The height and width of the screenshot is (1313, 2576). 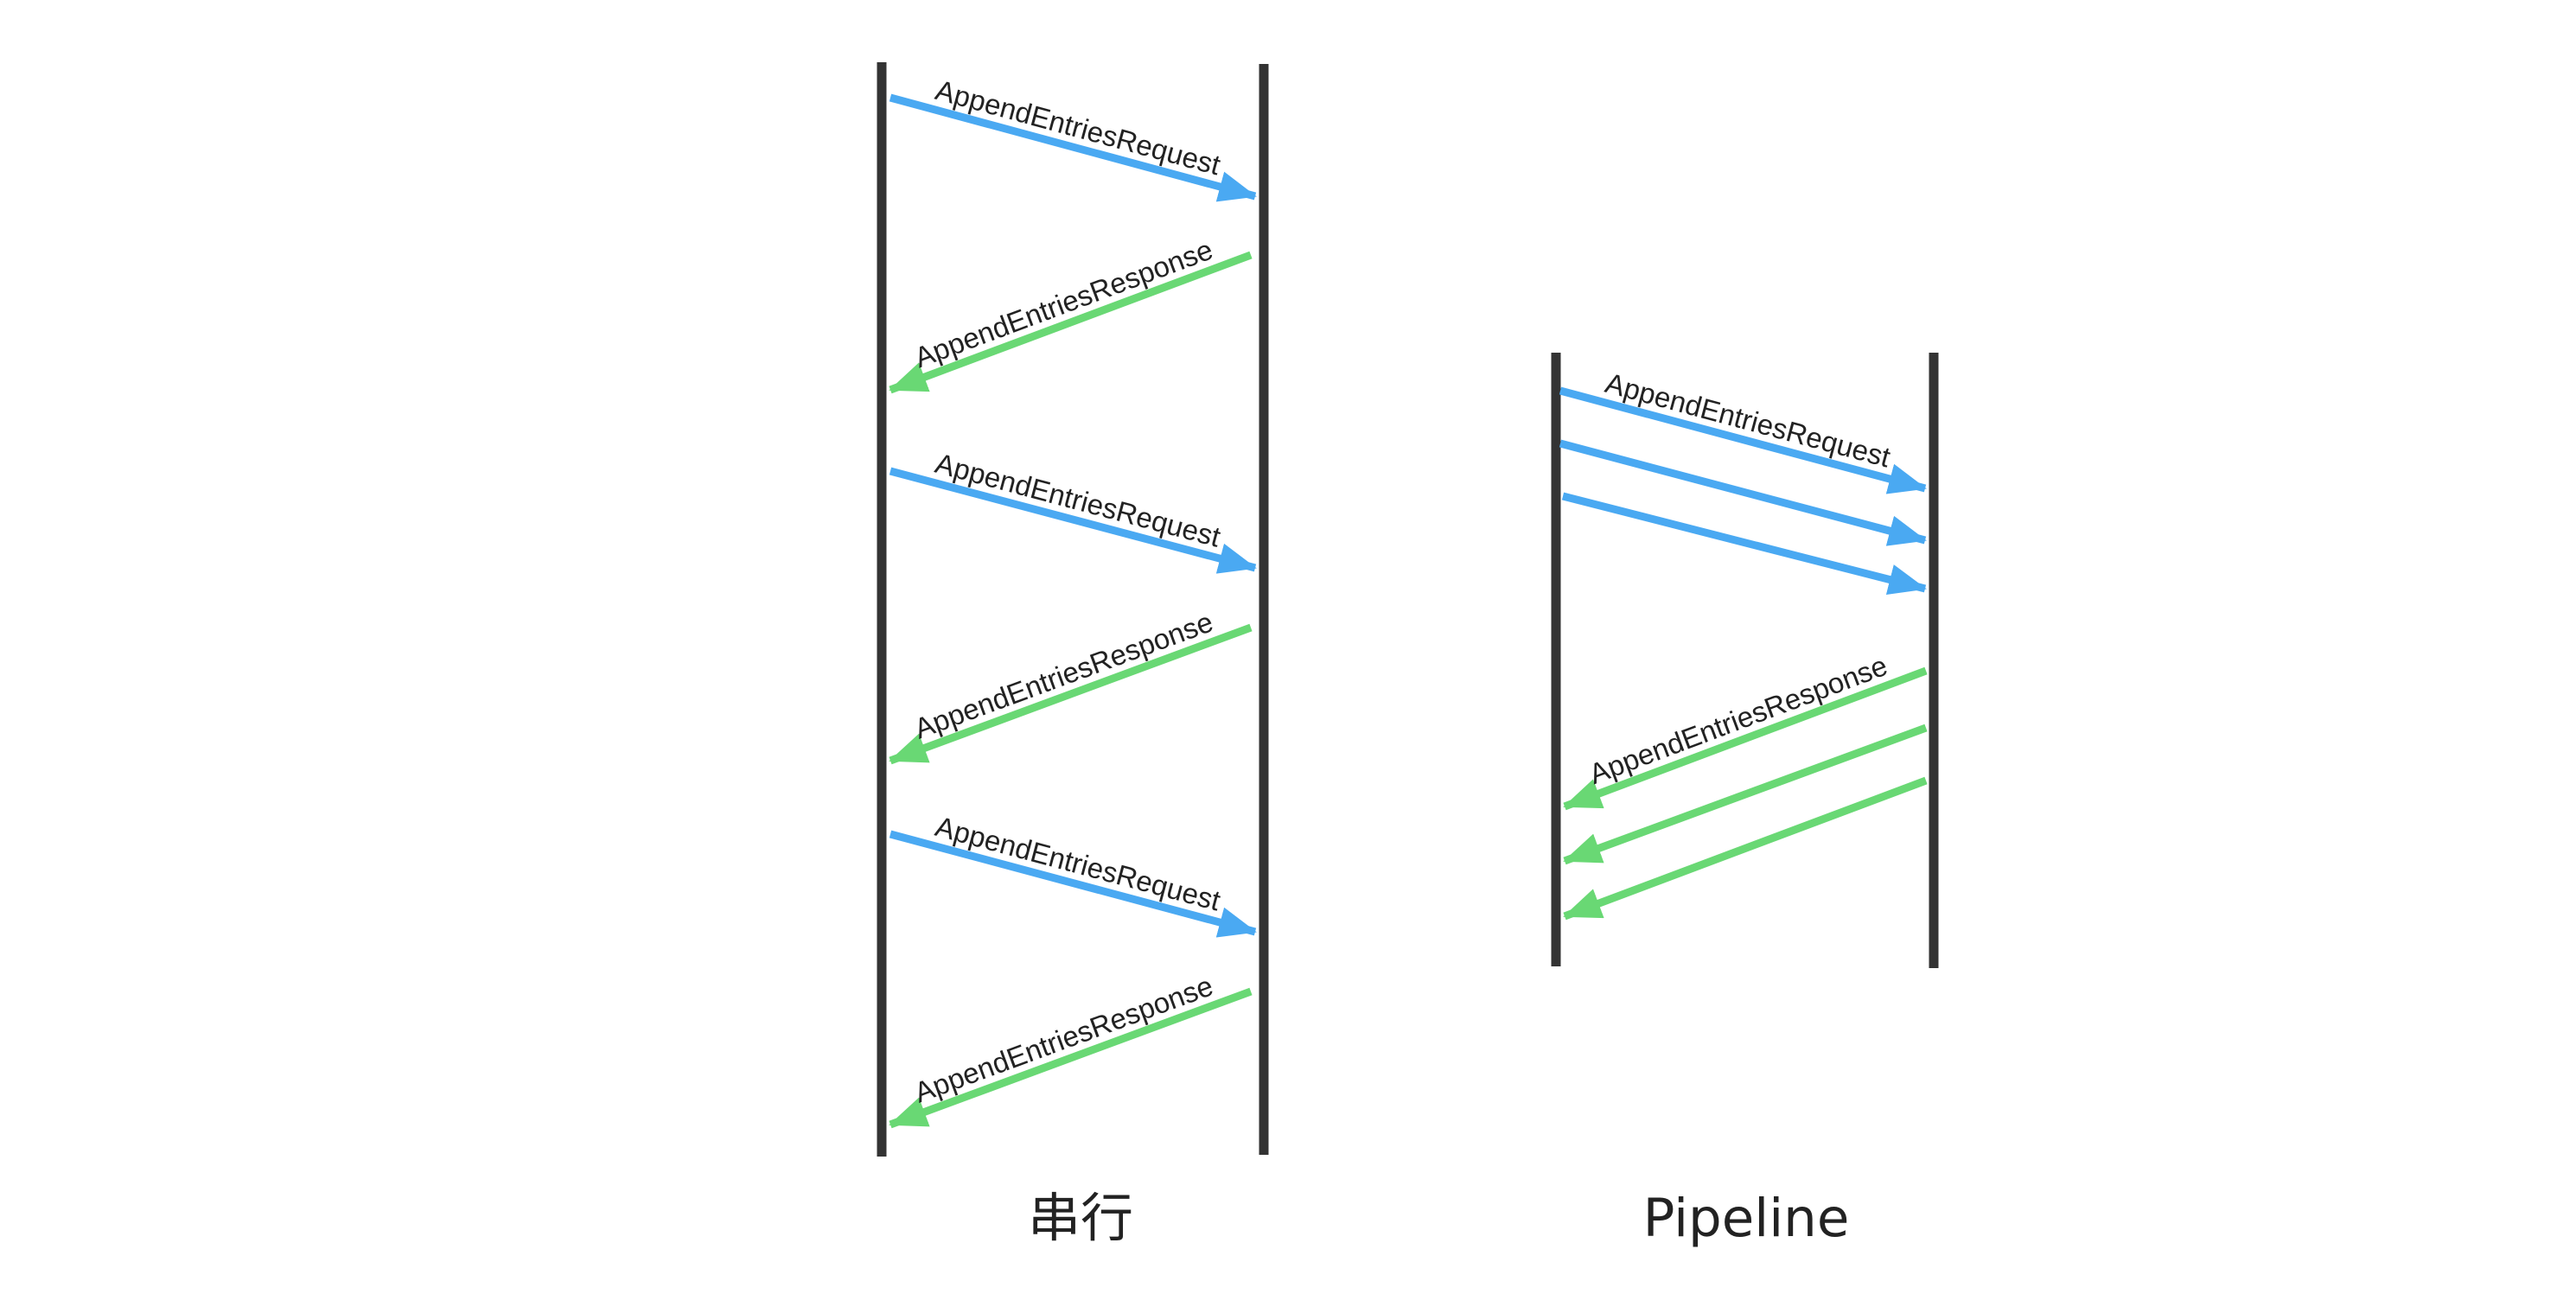 I want to click on pipeline-message-response: AppendEntriesResponse, so click(x=1745, y=730).